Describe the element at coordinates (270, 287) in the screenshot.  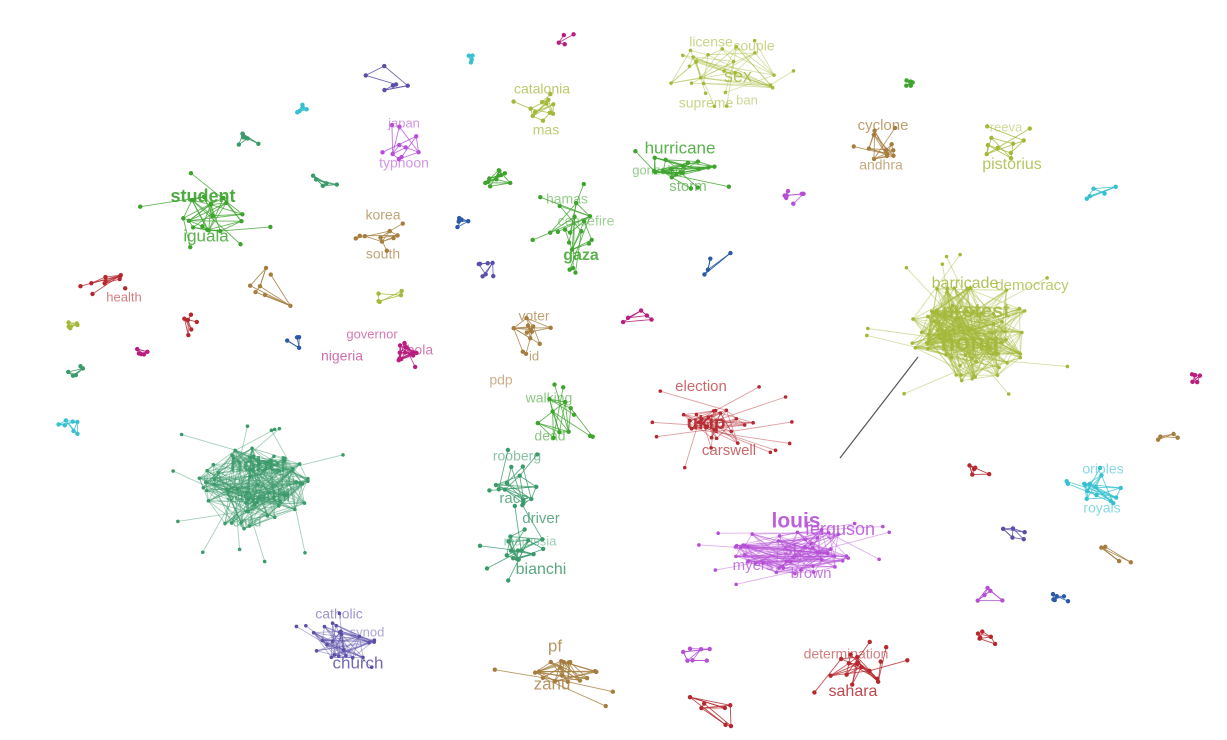
I see `cluster-m12` at that location.